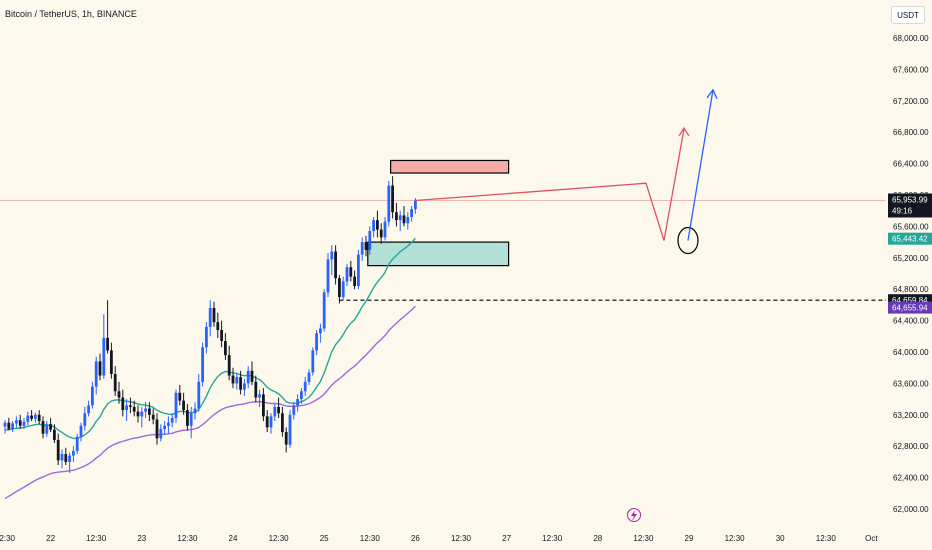 This screenshot has width=932, height=550. Describe the element at coordinates (910, 300) in the screenshot. I see `level-price-tag: 64,659.84` at that location.